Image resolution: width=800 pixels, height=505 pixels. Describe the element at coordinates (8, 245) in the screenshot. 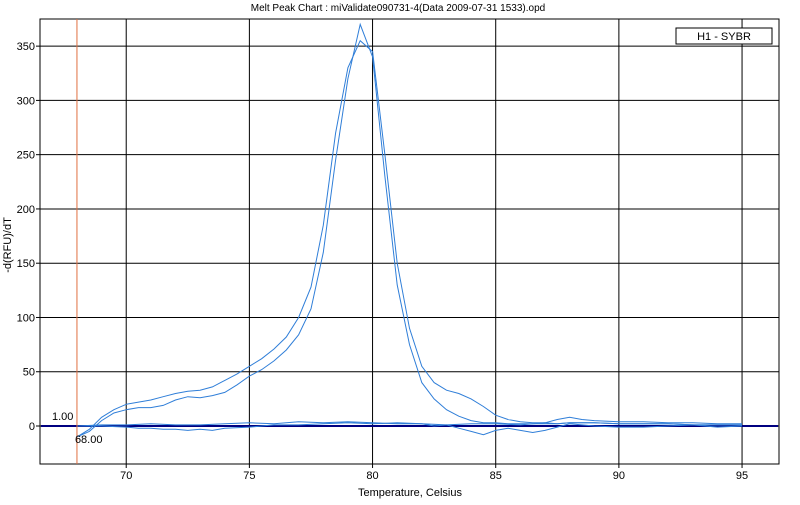

I see `y-axis-label: -d(RFU)/dT` at that location.